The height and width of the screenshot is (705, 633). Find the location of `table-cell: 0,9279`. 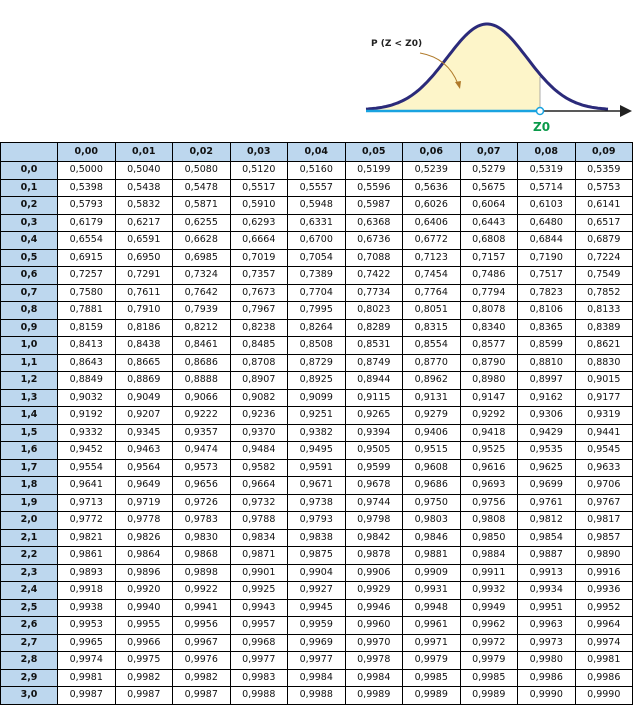

table-cell: 0,9279 is located at coordinates (431, 415).